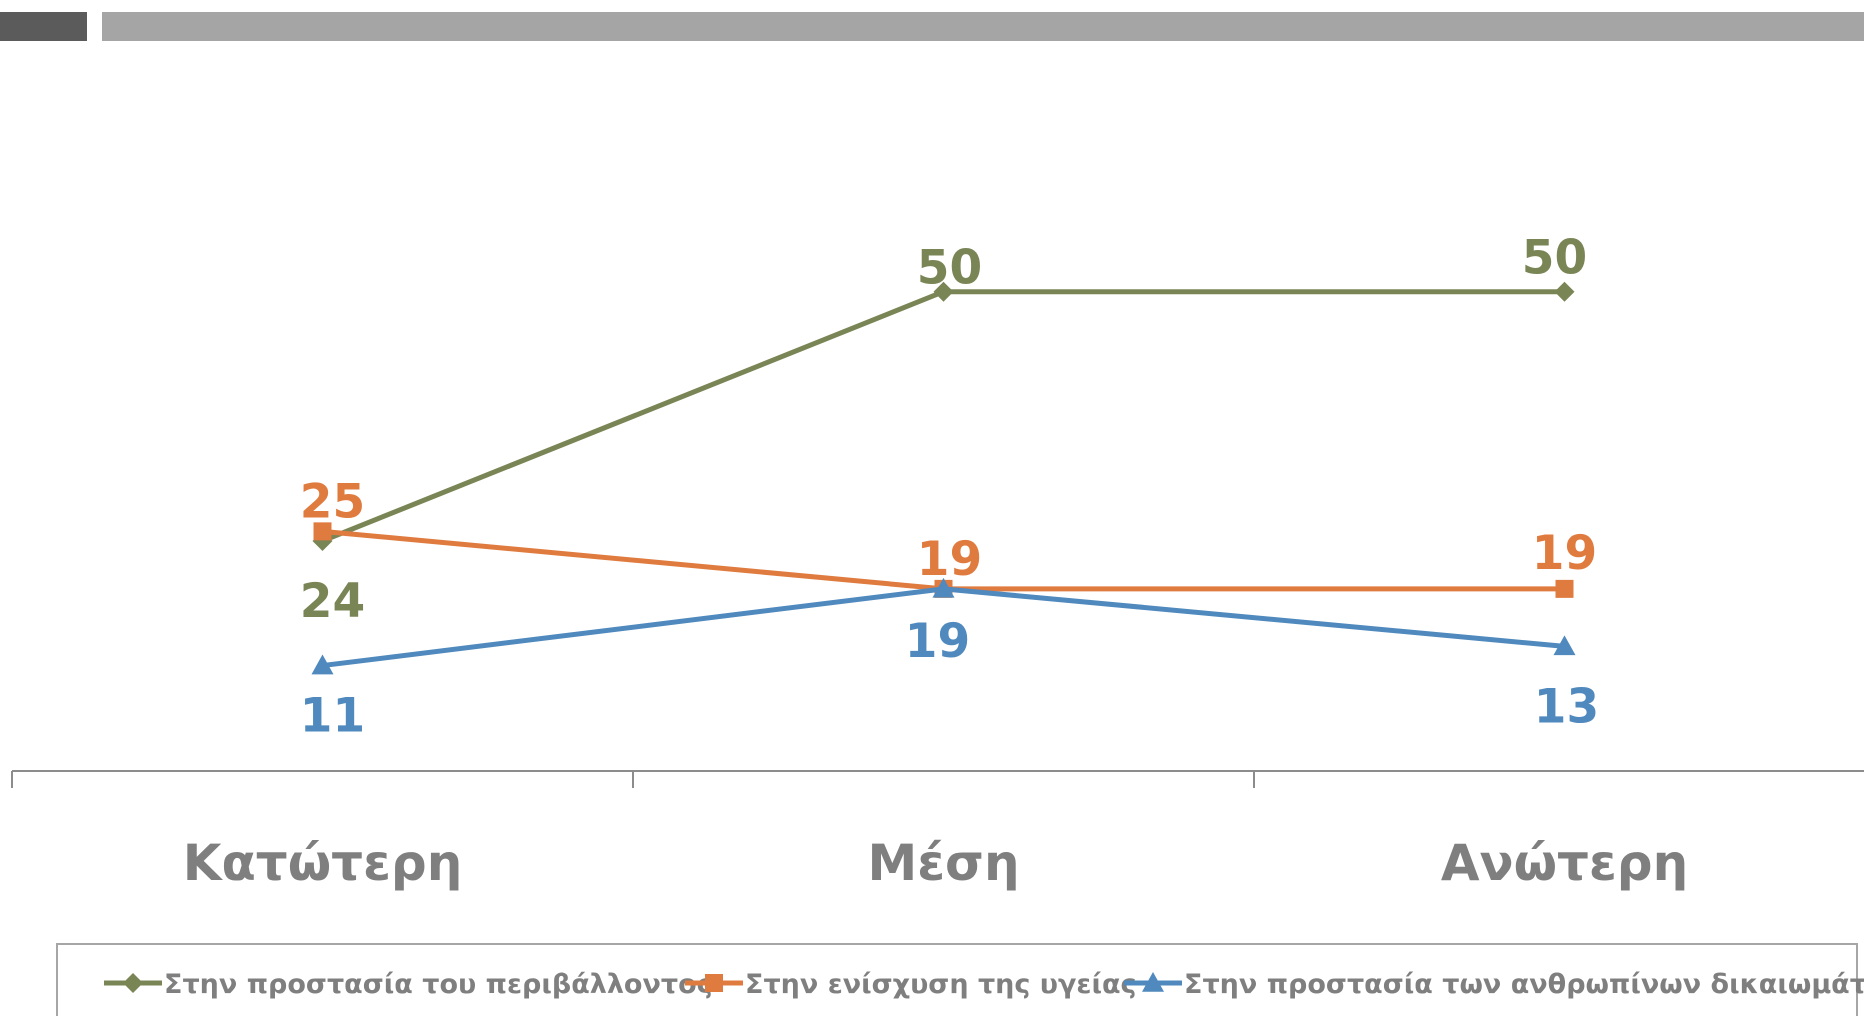 Image resolution: width=1864 pixels, height=1016 pixels. I want to click on x-tick-label: Κατώτερη, so click(323, 863).